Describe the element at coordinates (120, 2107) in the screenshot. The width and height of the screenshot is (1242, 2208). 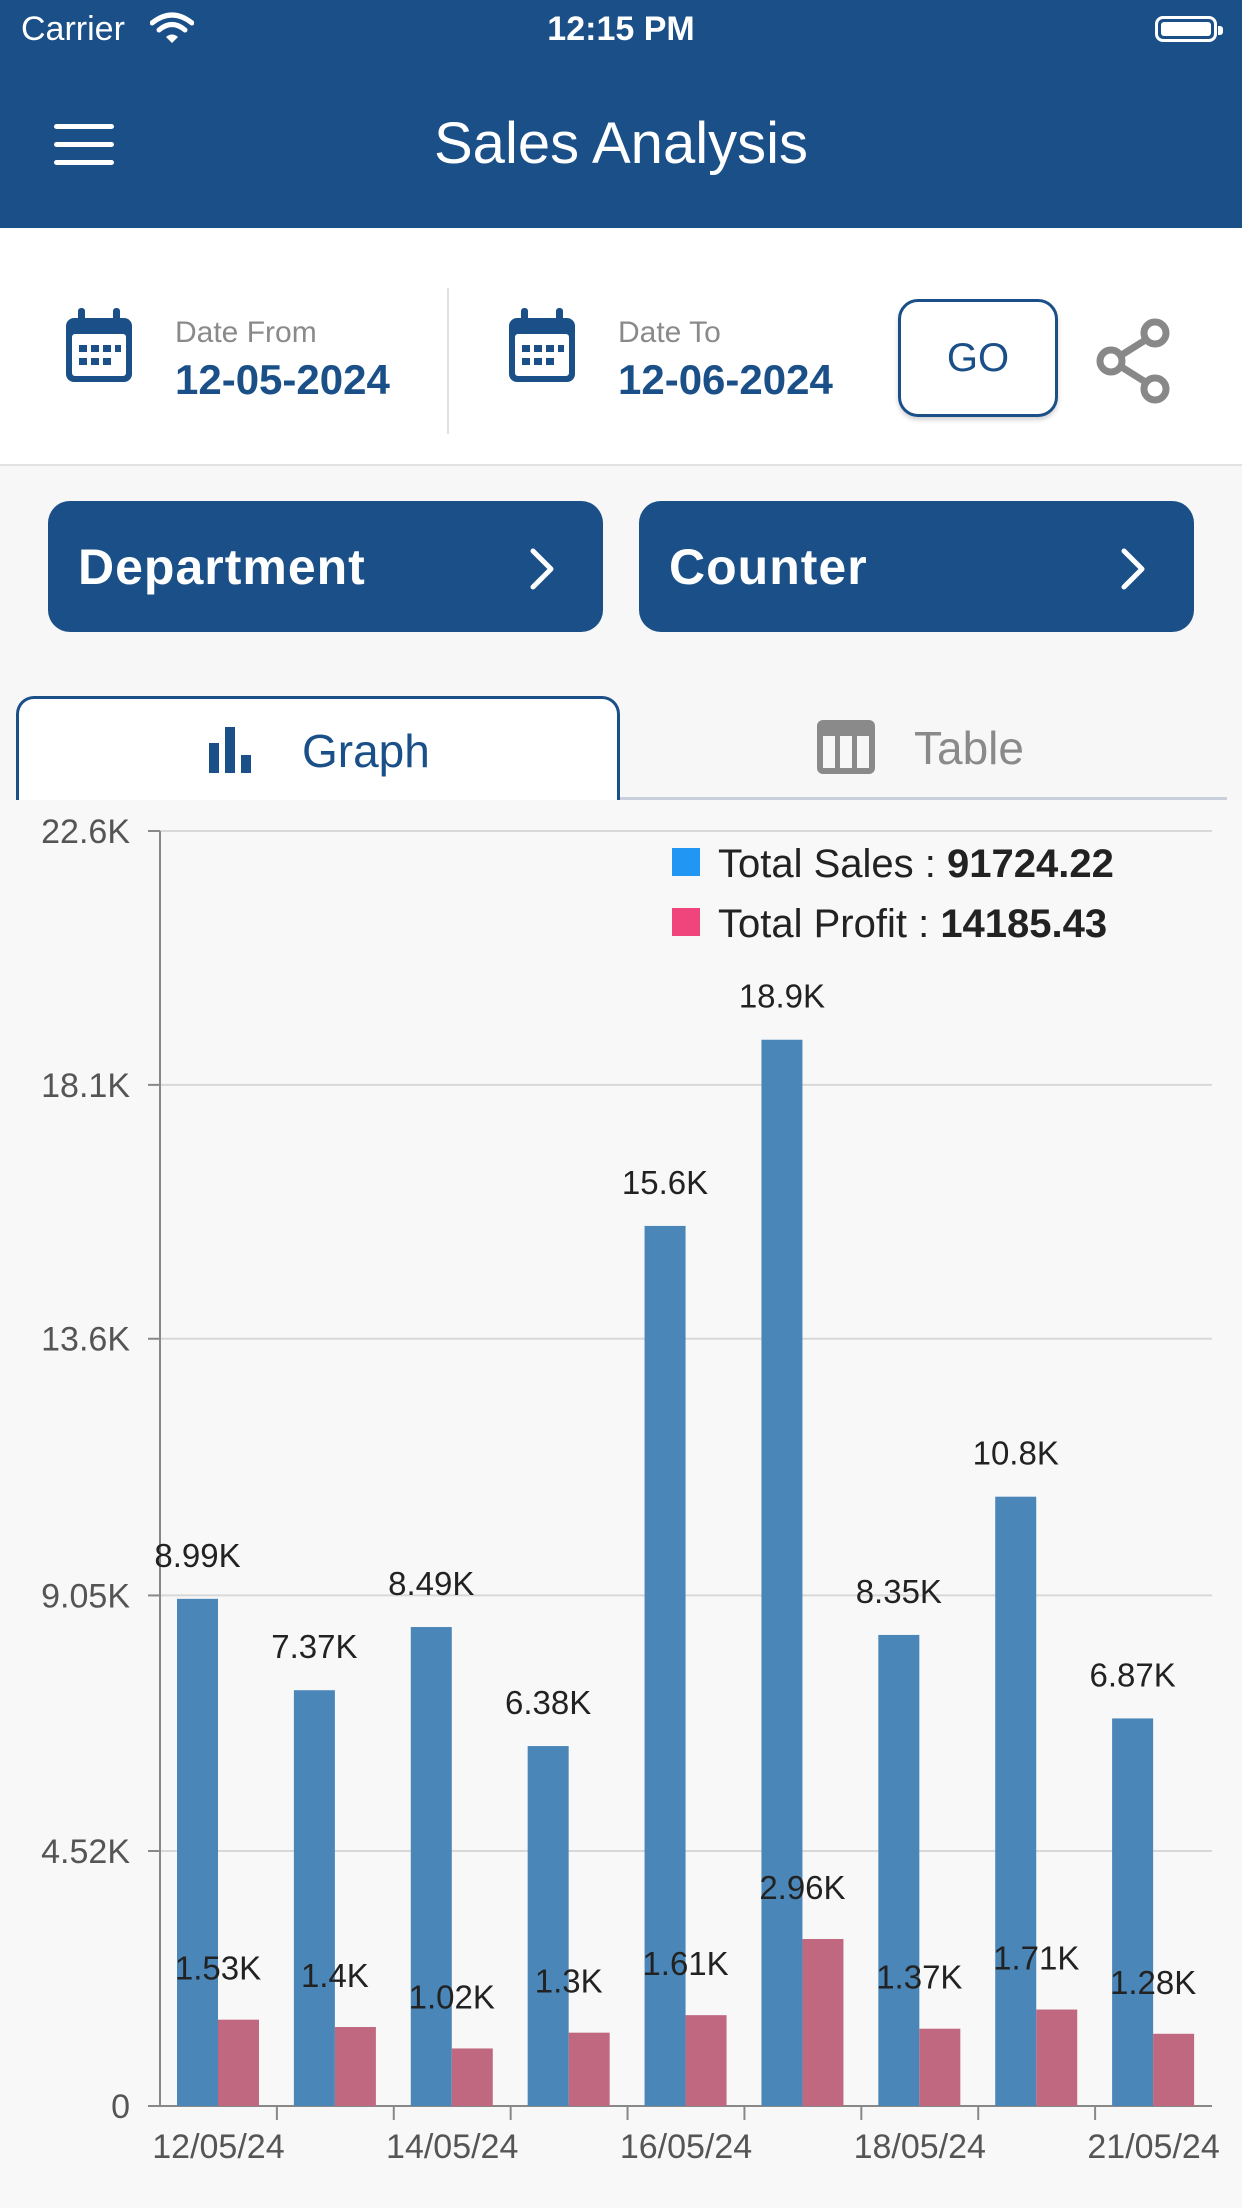
I see `y-tick-label: 0` at that location.